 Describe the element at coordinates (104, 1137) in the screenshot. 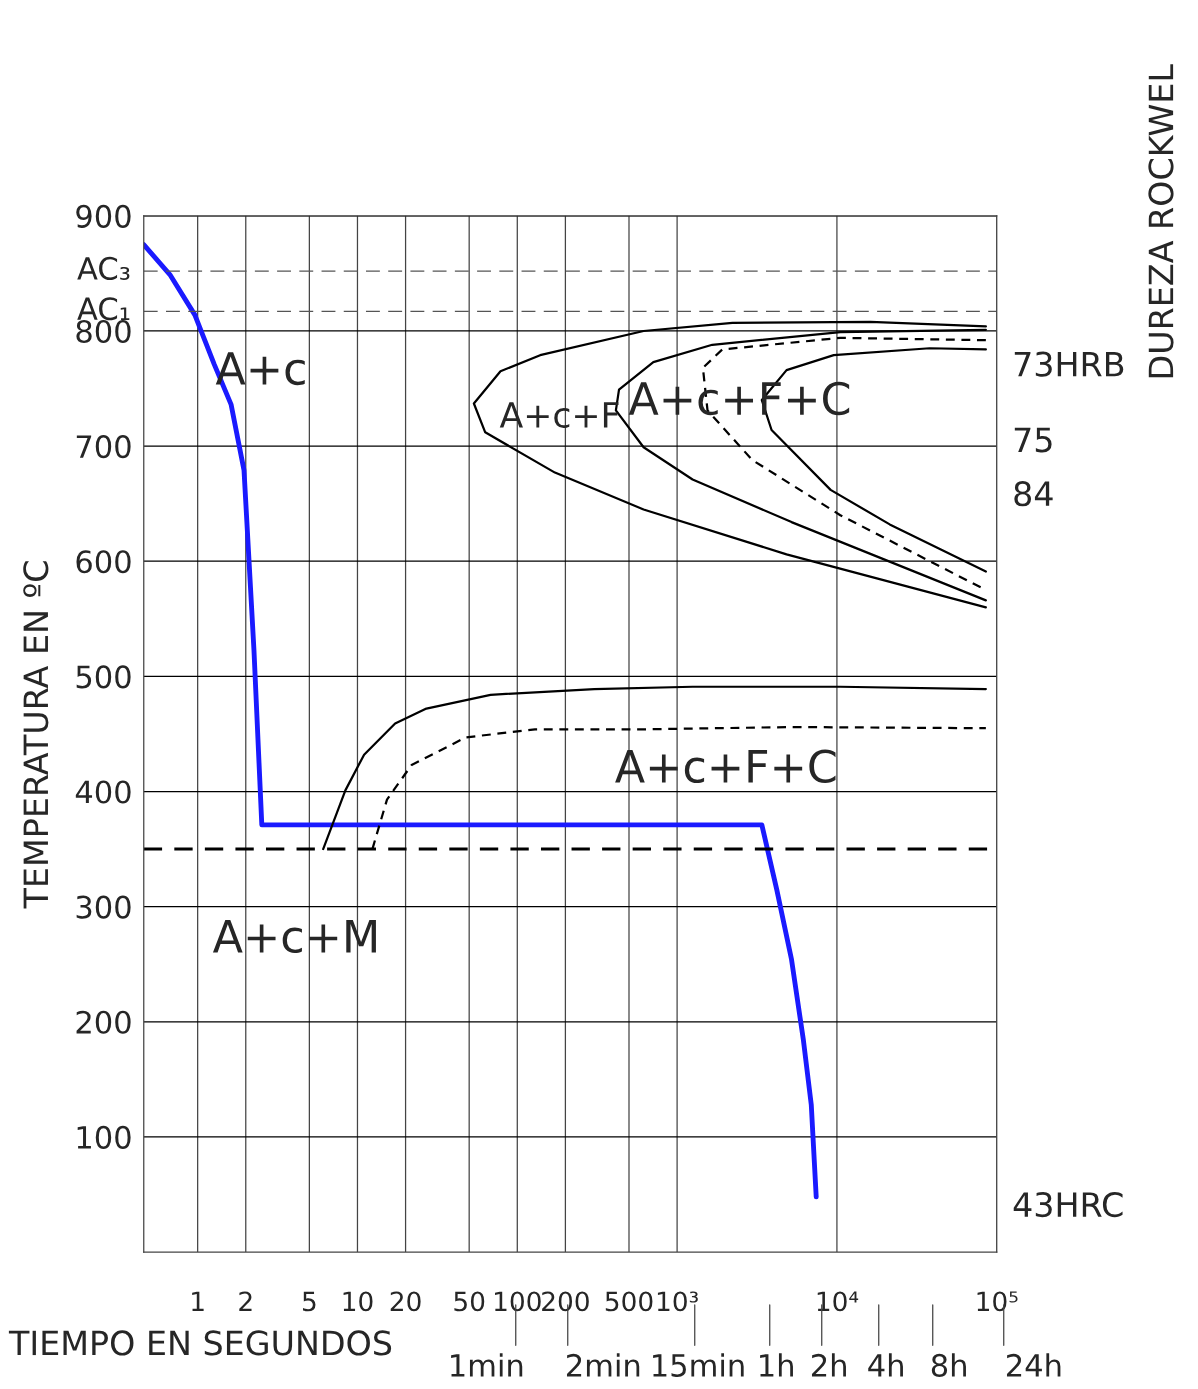

I see `y-tick-label: 100` at that location.